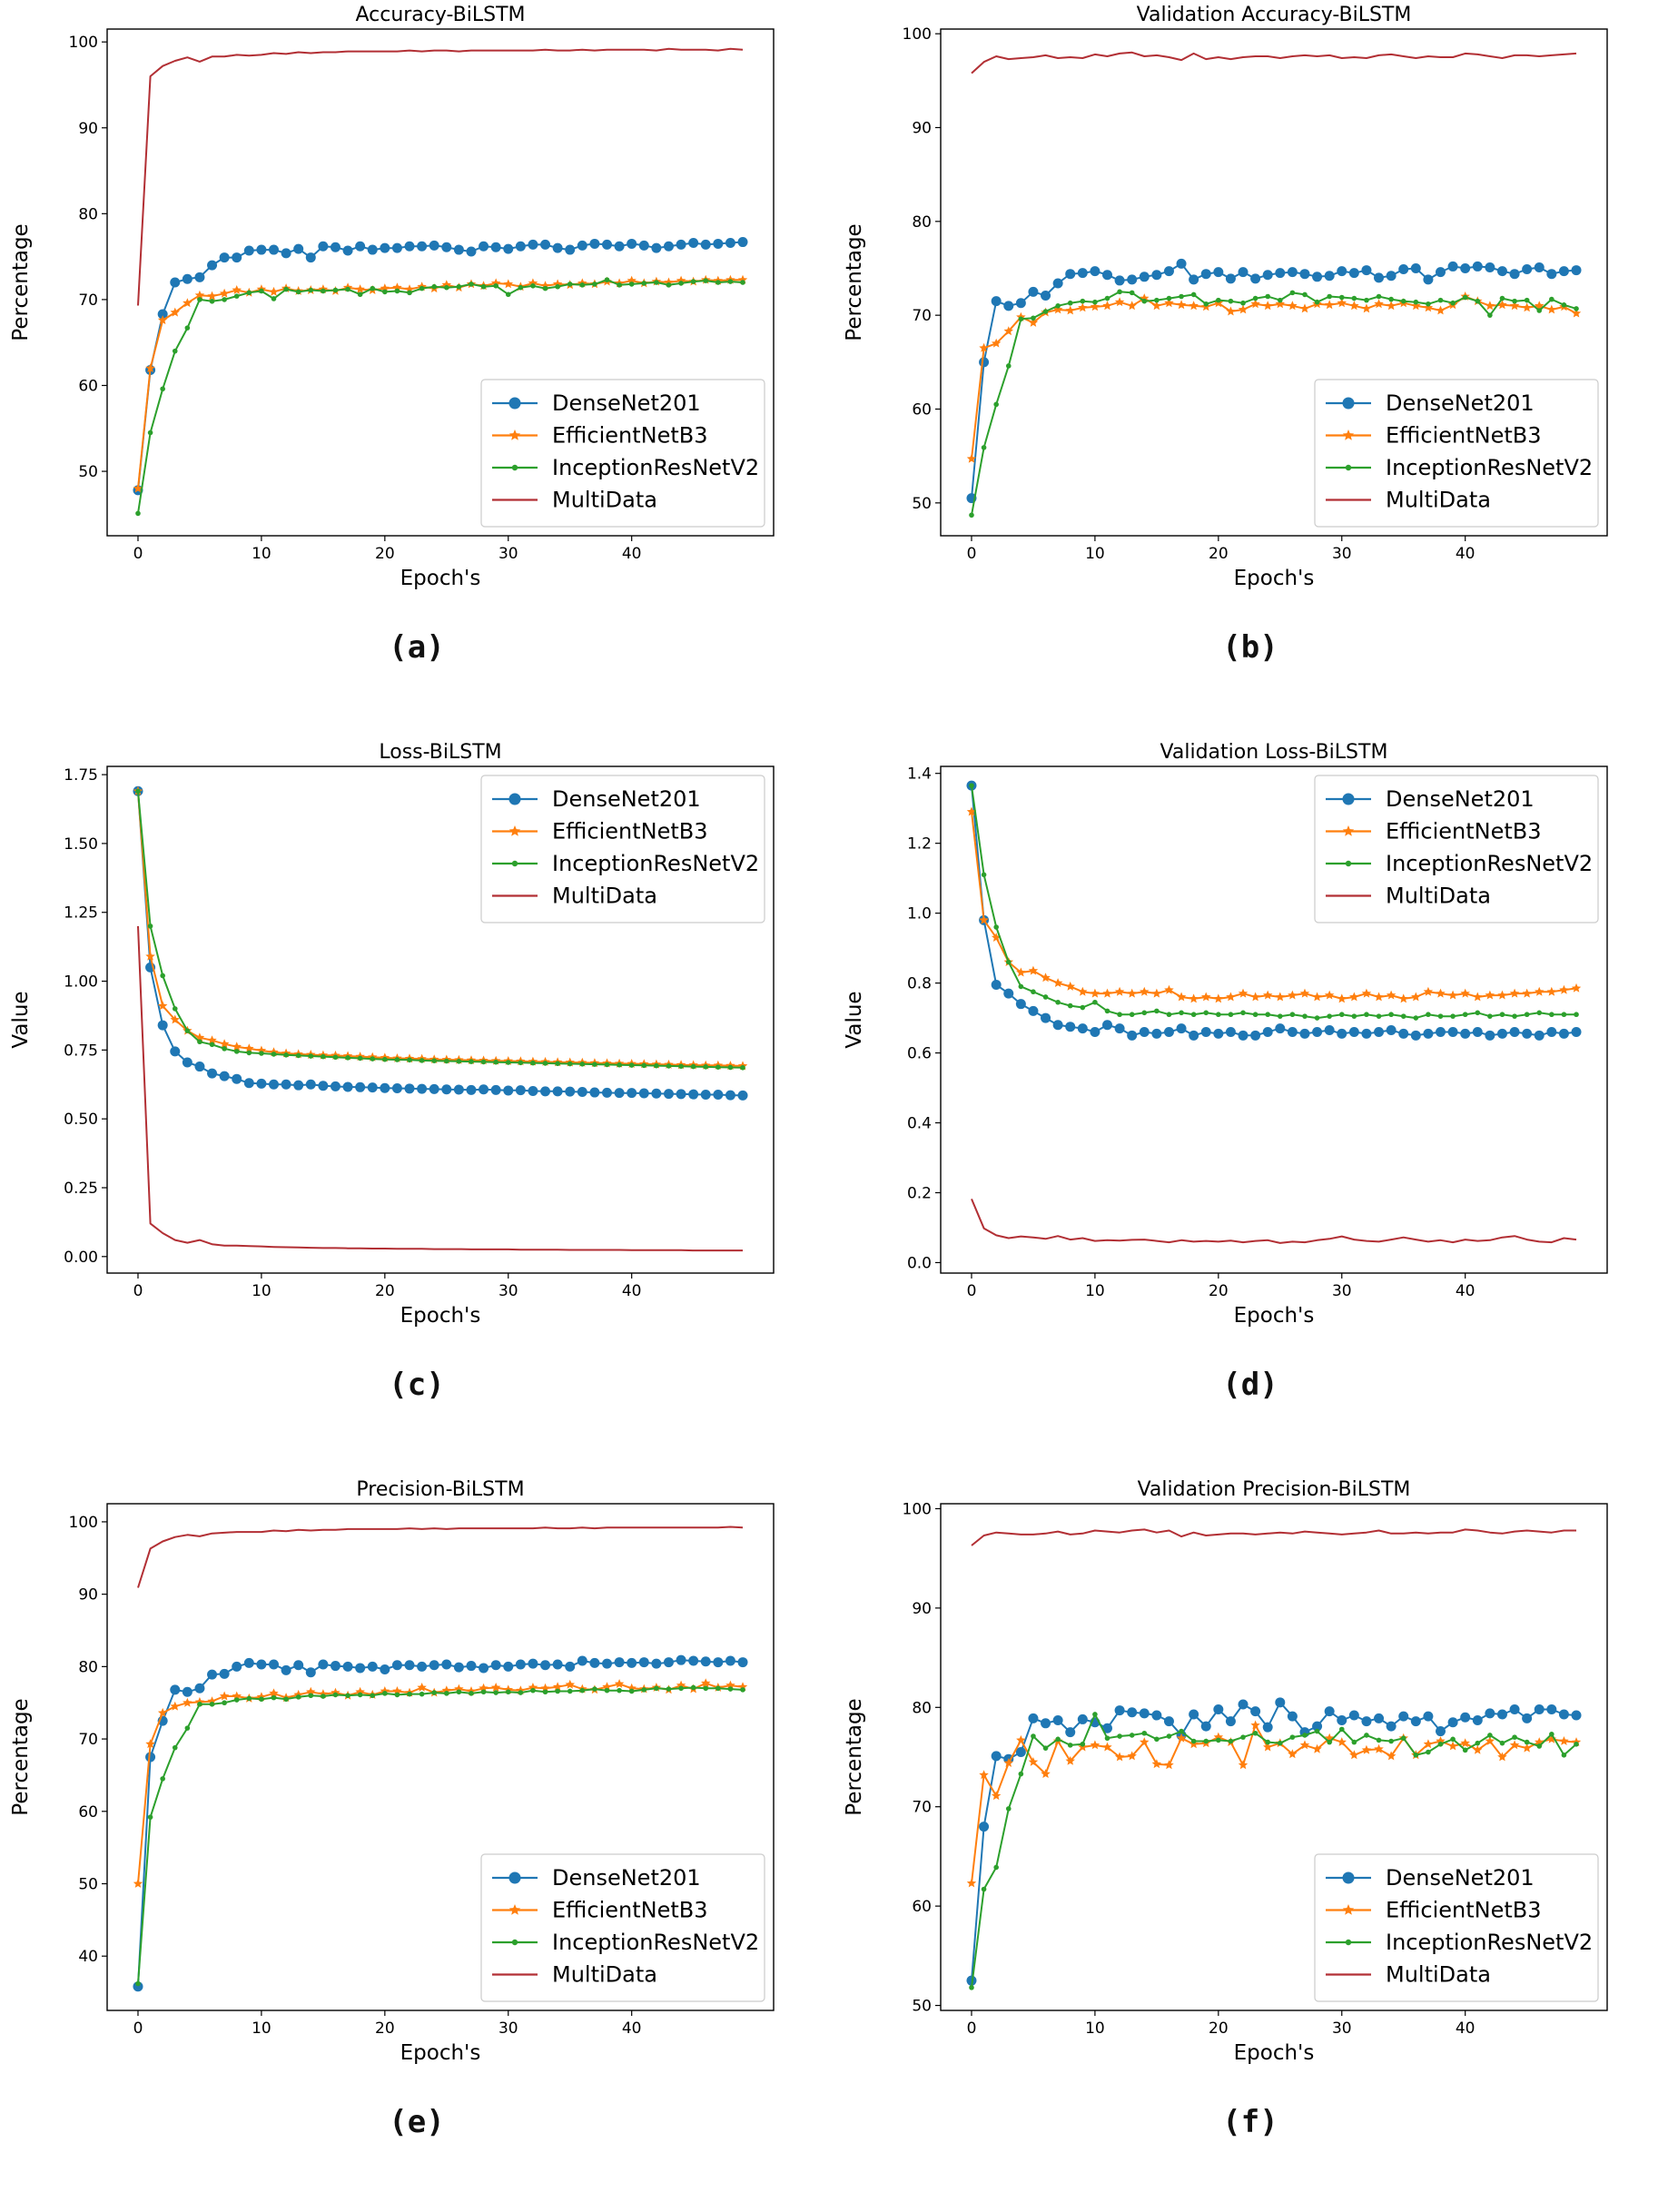 The width and height of the screenshot is (1668, 2212). What do you see at coordinates (917, 1509) in the screenshot?
I see `chart-f-ytick-label: 100` at bounding box center [917, 1509].